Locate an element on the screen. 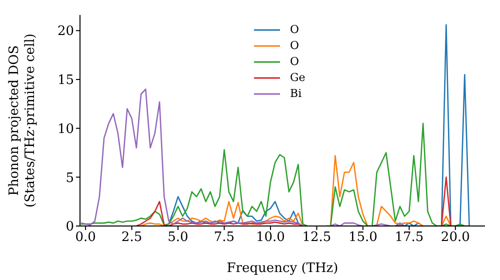  y-tick-label: 15 is located at coordinates (65, 80).